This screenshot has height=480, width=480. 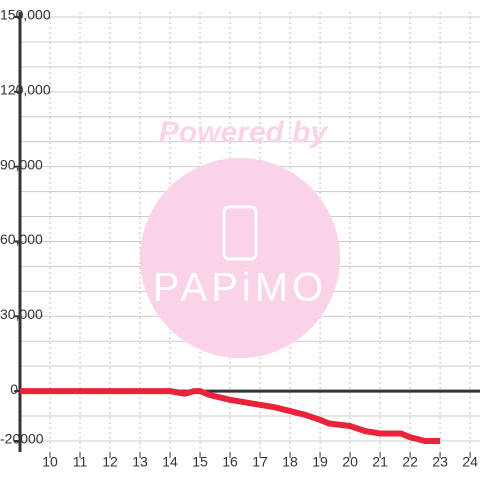 I want to click on y-tick-label: 90,000, so click(x=21, y=164).